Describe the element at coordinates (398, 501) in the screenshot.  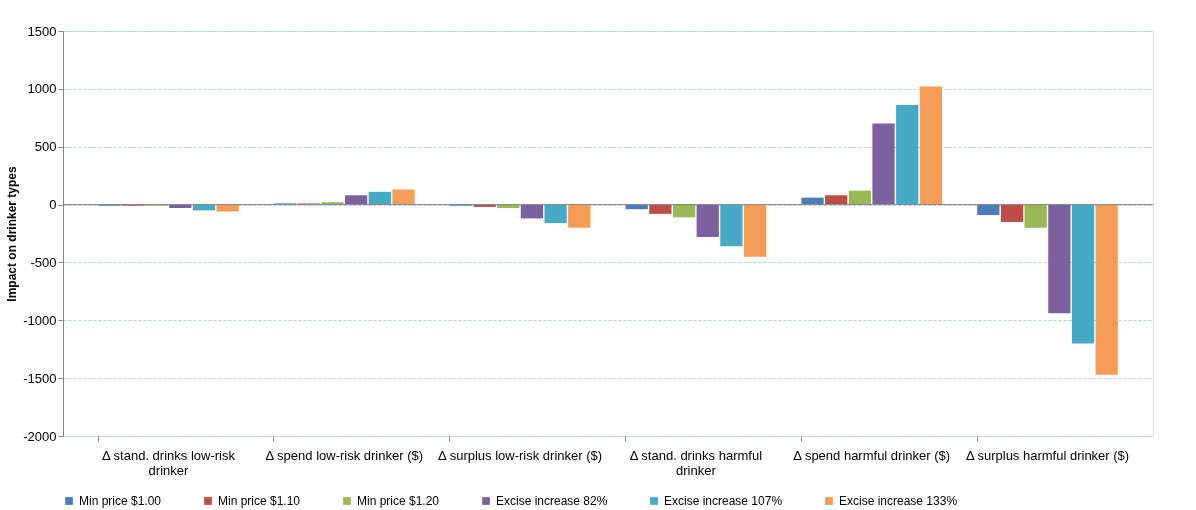
I see `legend-label: Min price $1.20` at that location.